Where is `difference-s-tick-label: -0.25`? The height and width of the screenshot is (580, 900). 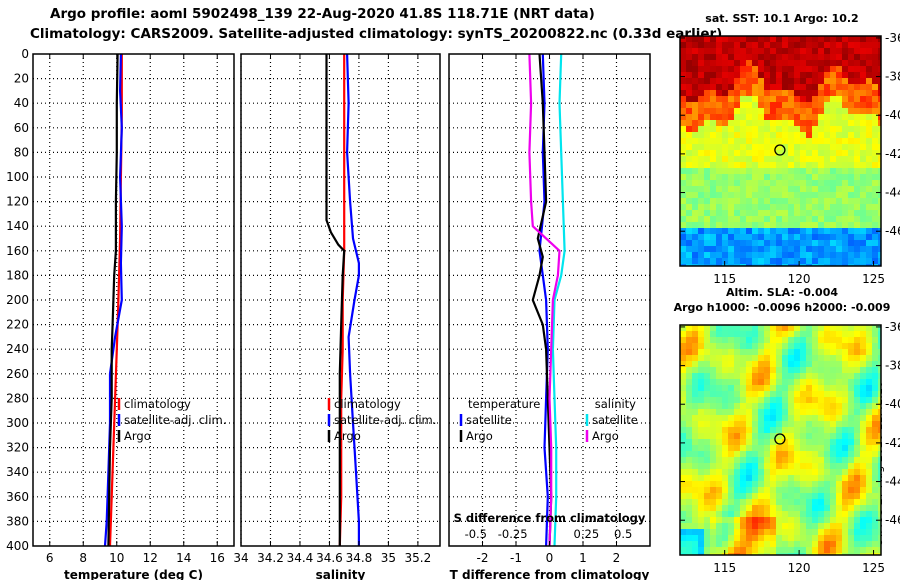
difference-s-tick-label: -0.25 is located at coordinates (513, 534).